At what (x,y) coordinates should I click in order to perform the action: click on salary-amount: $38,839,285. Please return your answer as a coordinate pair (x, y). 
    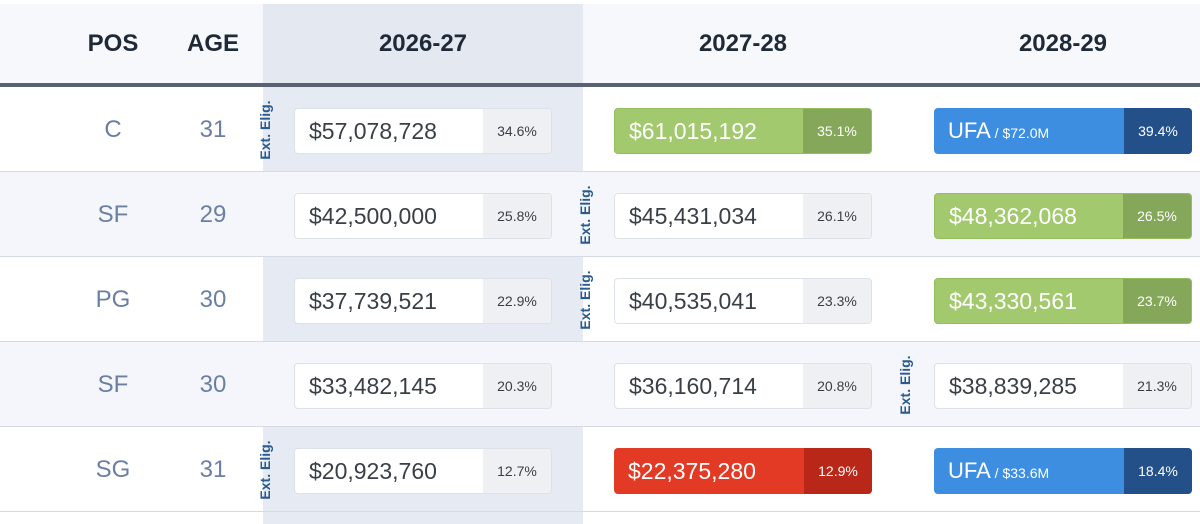
    Looking at the image, I should click on (1013, 386).